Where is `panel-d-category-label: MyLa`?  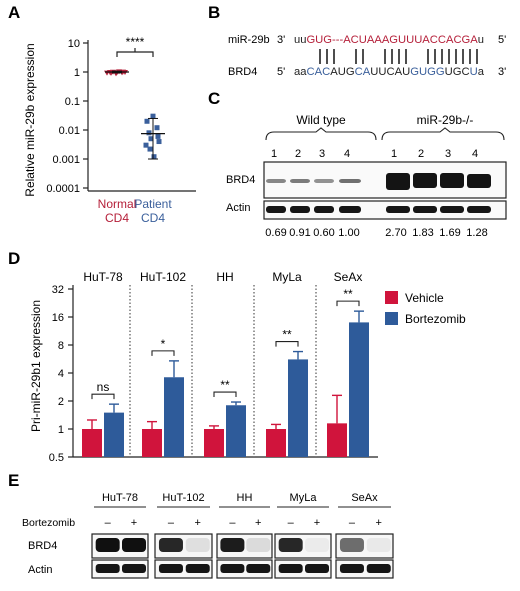
panel-d-category-label: MyLa is located at coordinates (287, 277).